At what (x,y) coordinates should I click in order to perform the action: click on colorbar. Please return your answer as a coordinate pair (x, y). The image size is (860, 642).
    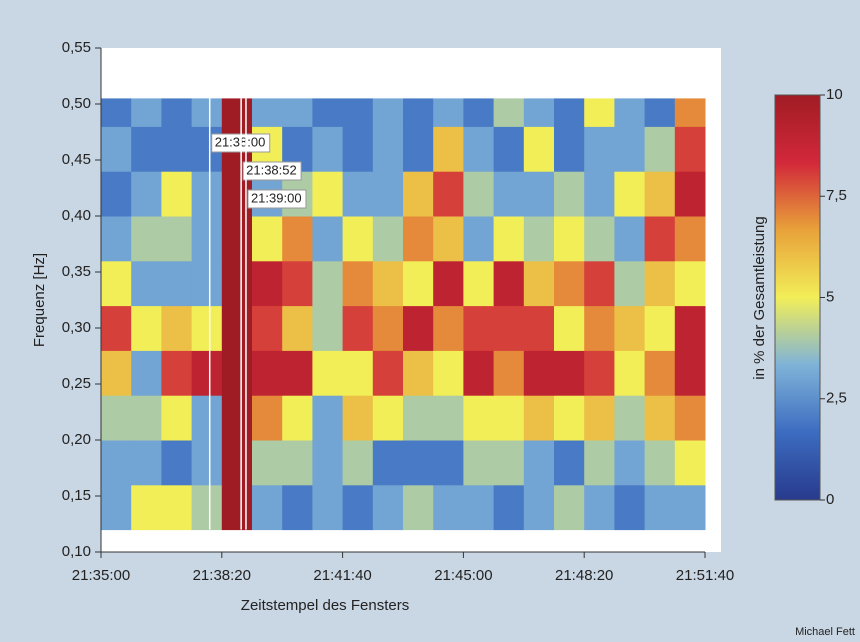
    Looking at the image, I should click on (797, 297).